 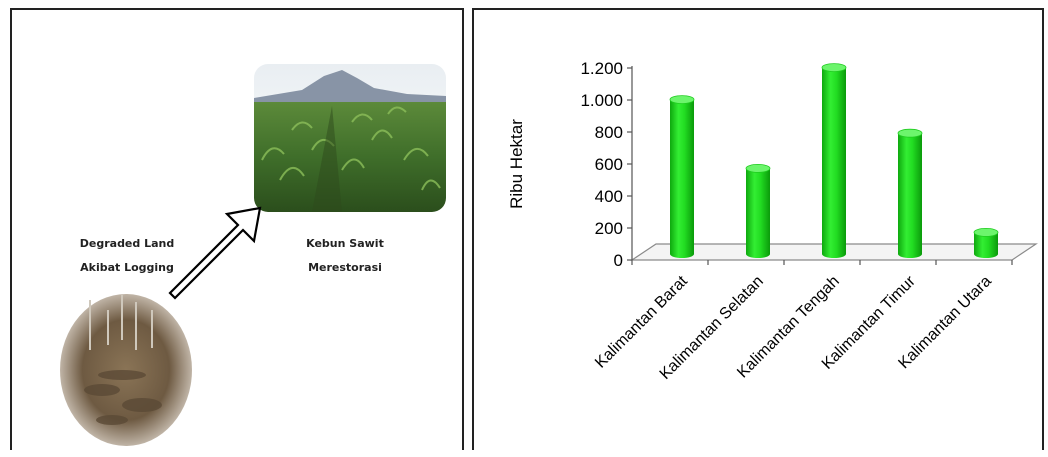 What do you see at coordinates (350, 138) in the screenshot?
I see `palm-plantation-image` at bounding box center [350, 138].